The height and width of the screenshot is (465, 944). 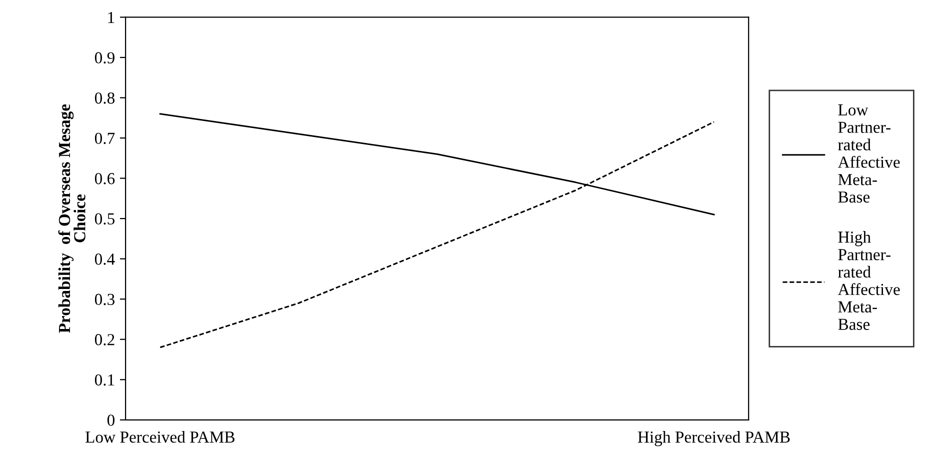 I want to click on x-tick-label: Low Perceived PAMB, so click(x=160, y=437).